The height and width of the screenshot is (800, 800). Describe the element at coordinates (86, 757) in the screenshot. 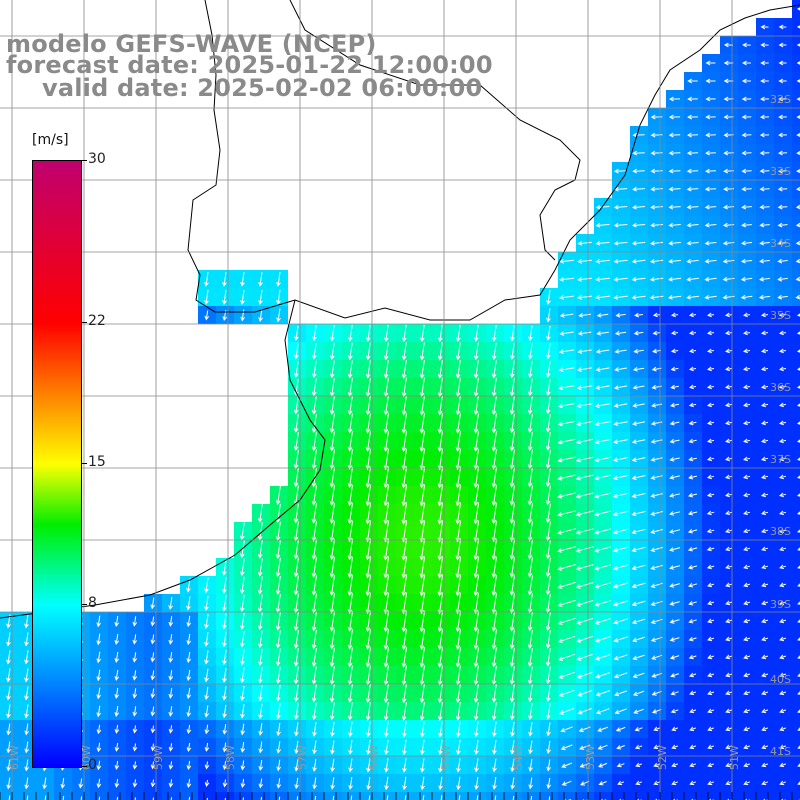

I see `longitude-label: 60W` at that location.